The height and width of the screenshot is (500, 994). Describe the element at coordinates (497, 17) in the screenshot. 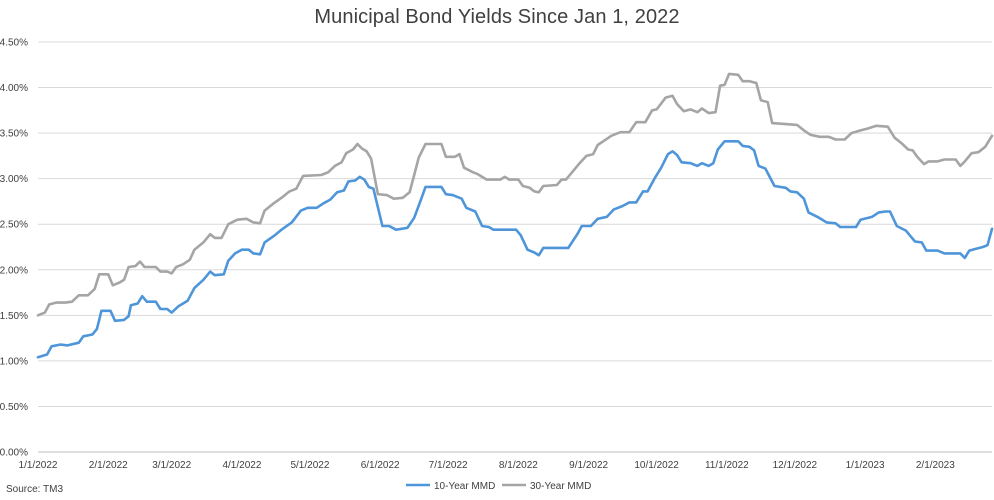

I see `chart-title: Municipal Bond Yields Since Jan 1, 2022` at that location.